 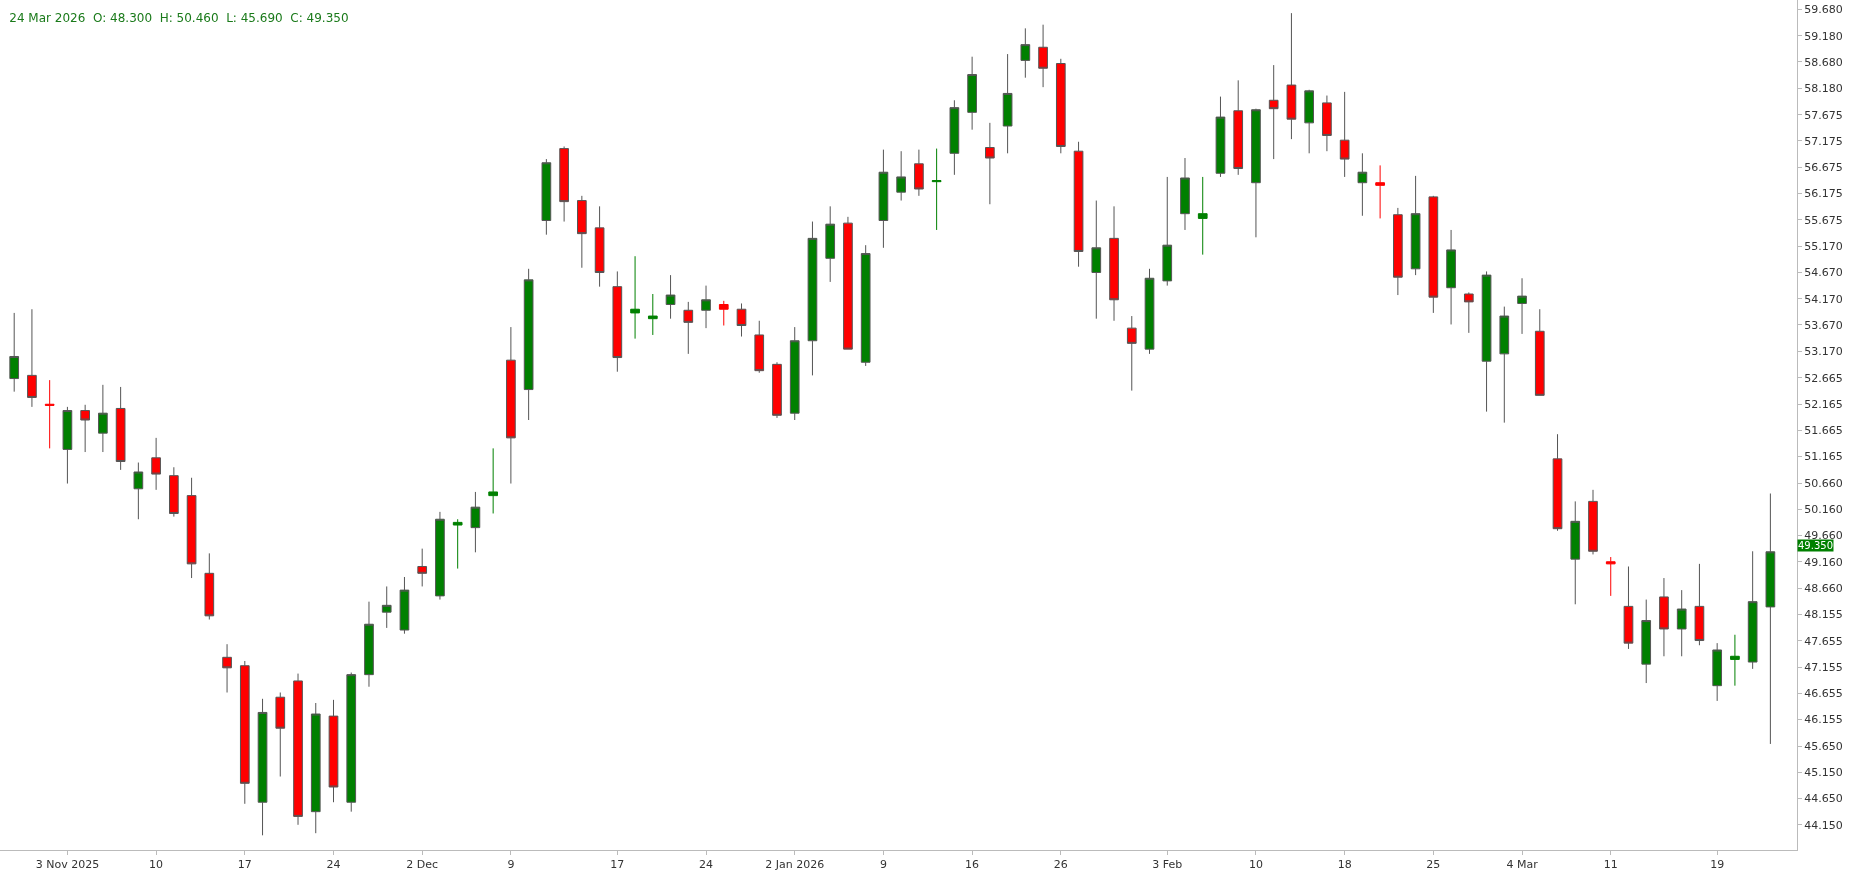 I want to click on y-tick-label: 47.655, so click(x=1823, y=641).